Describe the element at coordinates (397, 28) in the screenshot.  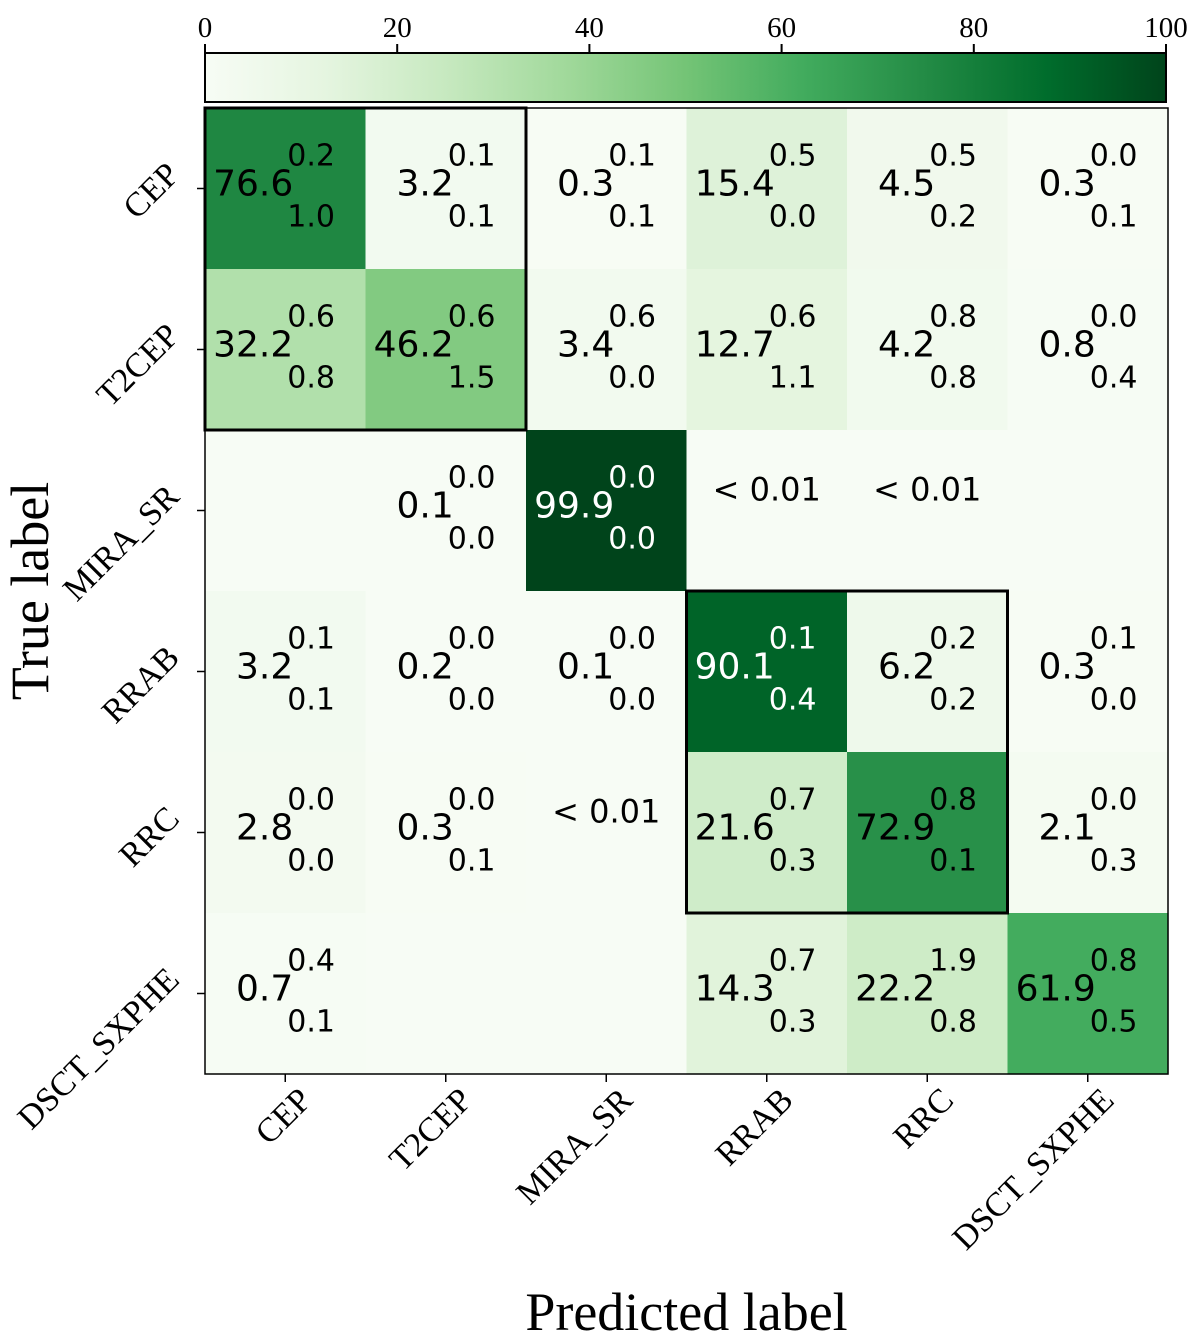
I see `colorbar-tick-label: 20` at that location.